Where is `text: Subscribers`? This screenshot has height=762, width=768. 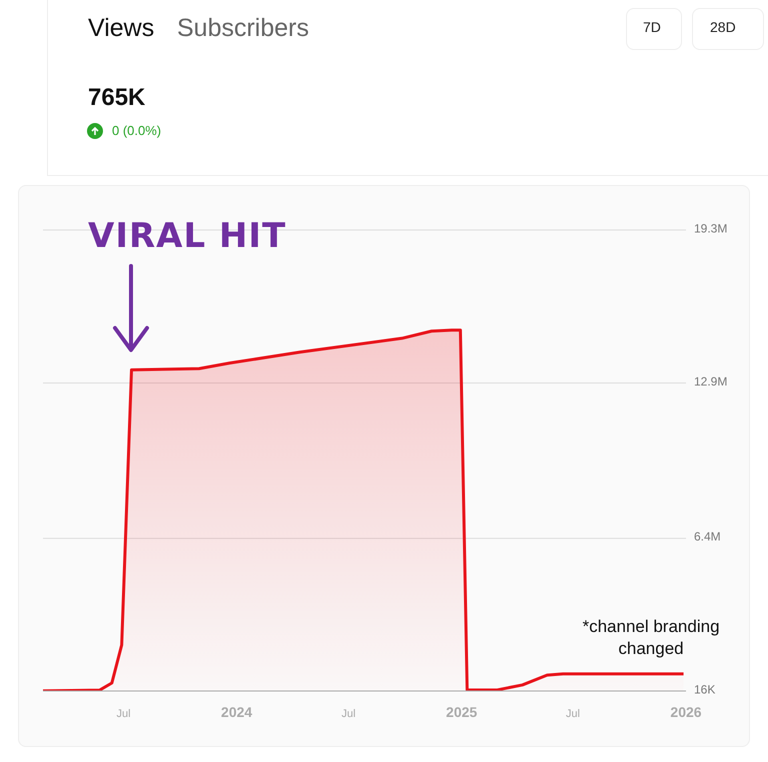 text: Subscribers is located at coordinates (243, 28).